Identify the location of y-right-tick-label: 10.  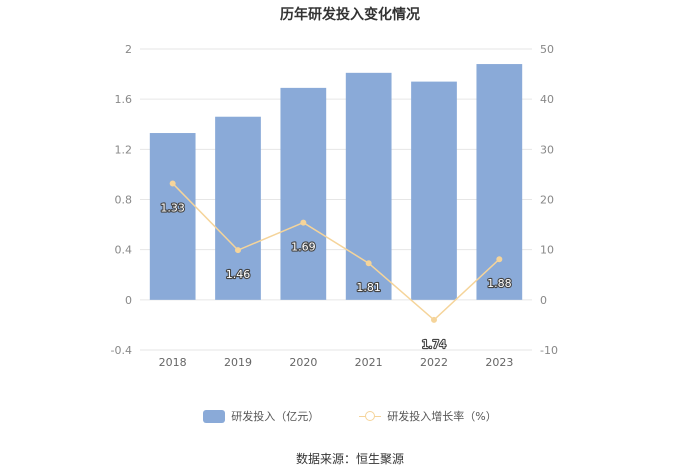
(547, 250).